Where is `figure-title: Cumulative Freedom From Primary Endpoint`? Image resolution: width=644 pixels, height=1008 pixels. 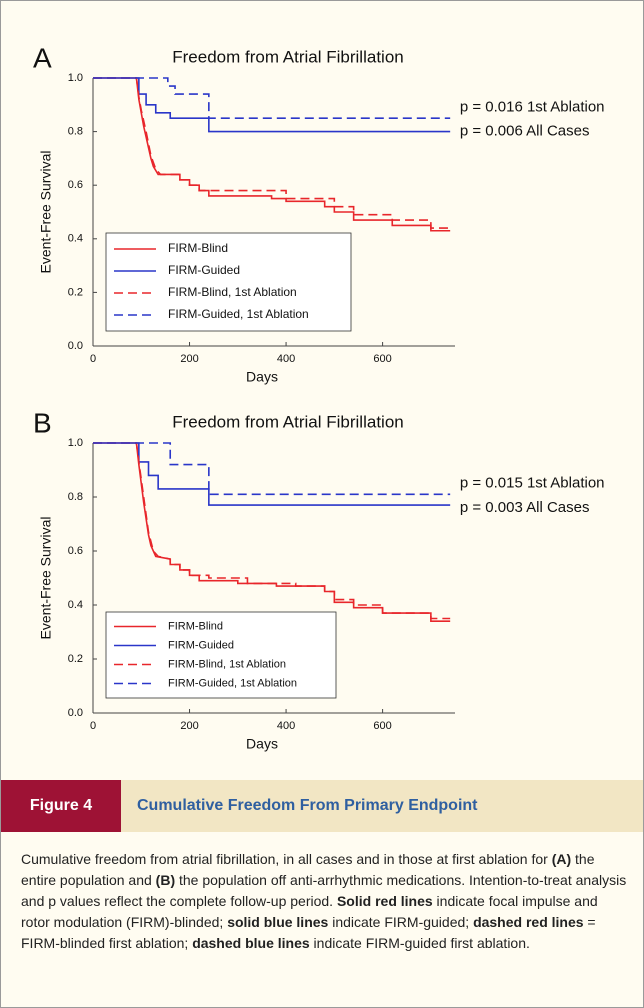
figure-title: Cumulative Freedom From Primary Endpoint is located at coordinates (307, 805).